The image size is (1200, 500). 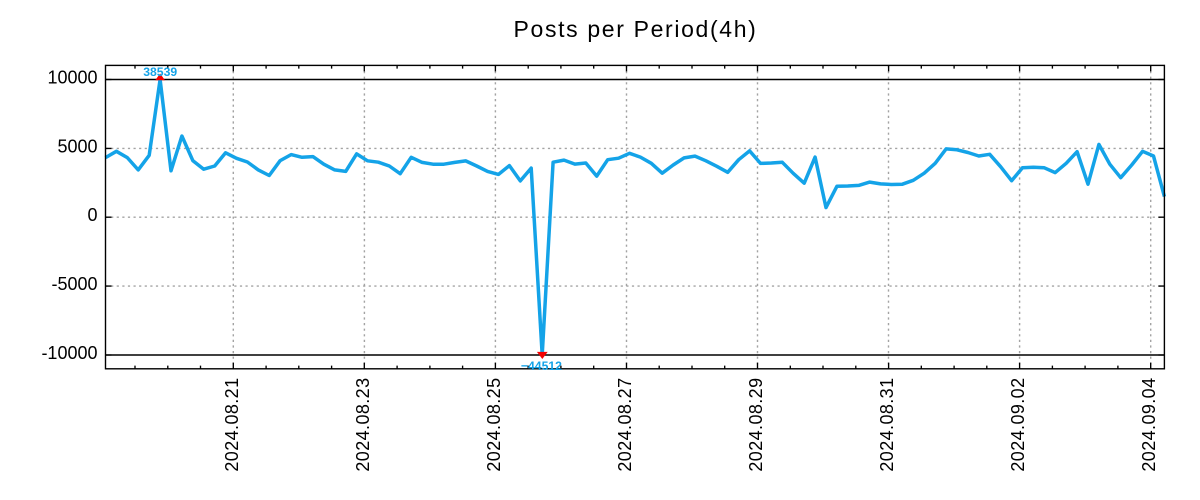 I want to click on svg-text: 0, so click(x=92, y=215).